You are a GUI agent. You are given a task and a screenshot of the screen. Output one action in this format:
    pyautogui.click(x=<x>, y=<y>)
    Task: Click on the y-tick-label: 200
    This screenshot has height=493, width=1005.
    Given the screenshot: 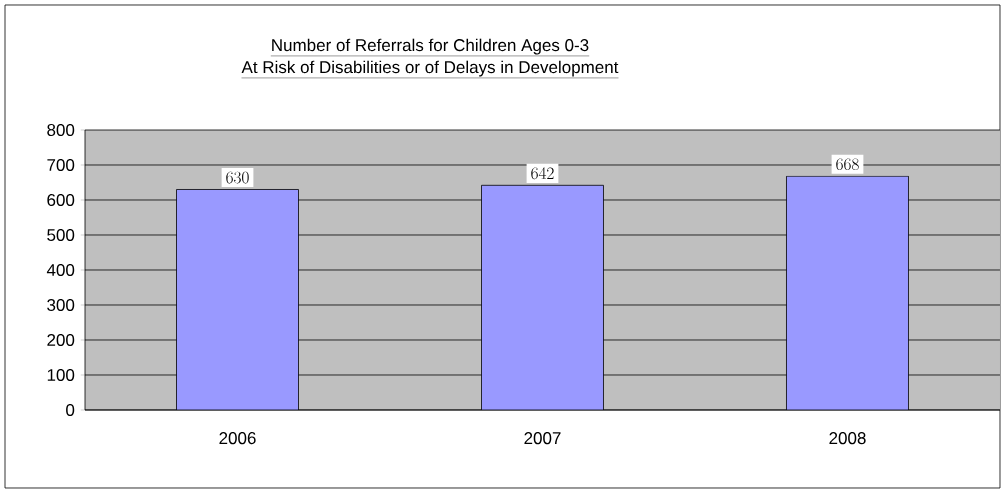 What is the action you would take?
    pyautogui.click(x=61, y=340)
    